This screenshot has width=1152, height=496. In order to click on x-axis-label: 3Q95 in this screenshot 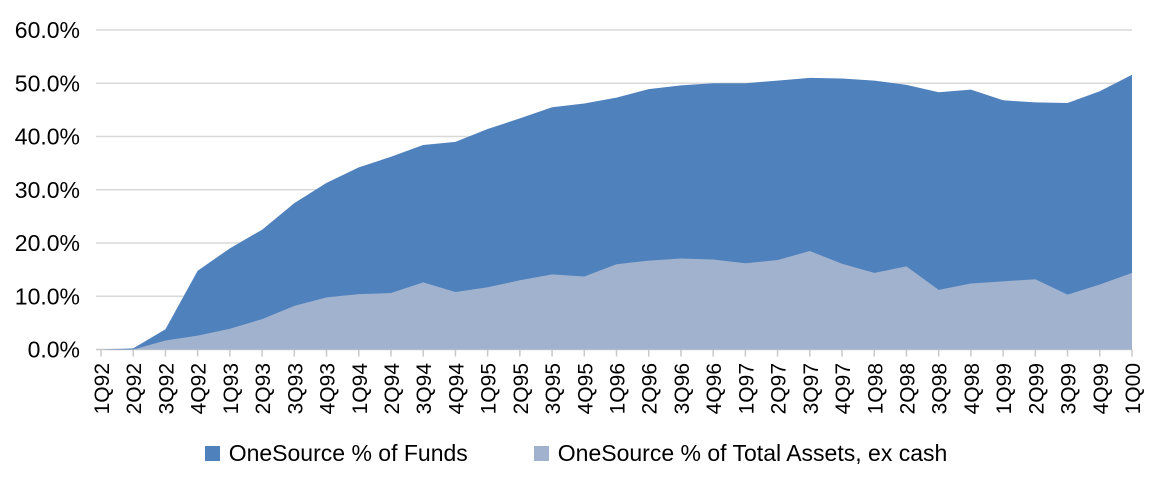, I will do `click(553, 388)`.